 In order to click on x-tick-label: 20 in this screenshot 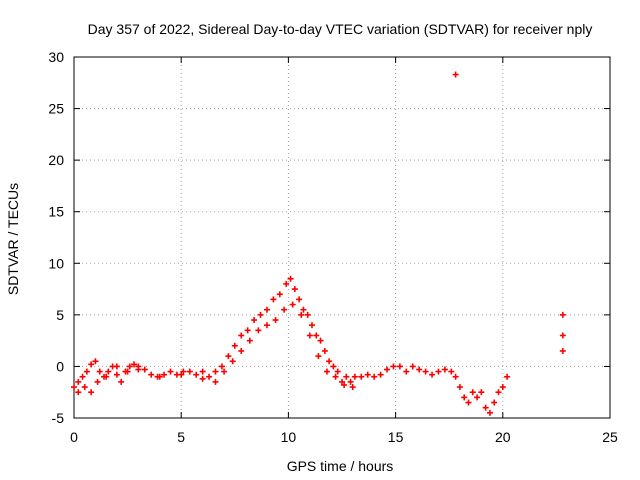, I will do `click(503, 437)`.